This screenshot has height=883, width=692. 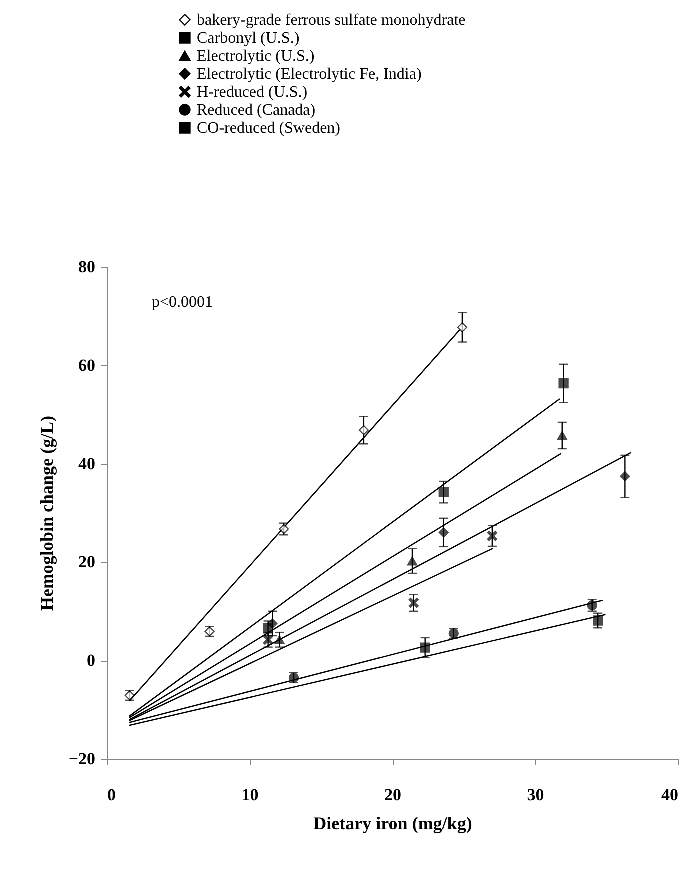 I want to click on x-tick-label: 20, so click(x=393, y=795).